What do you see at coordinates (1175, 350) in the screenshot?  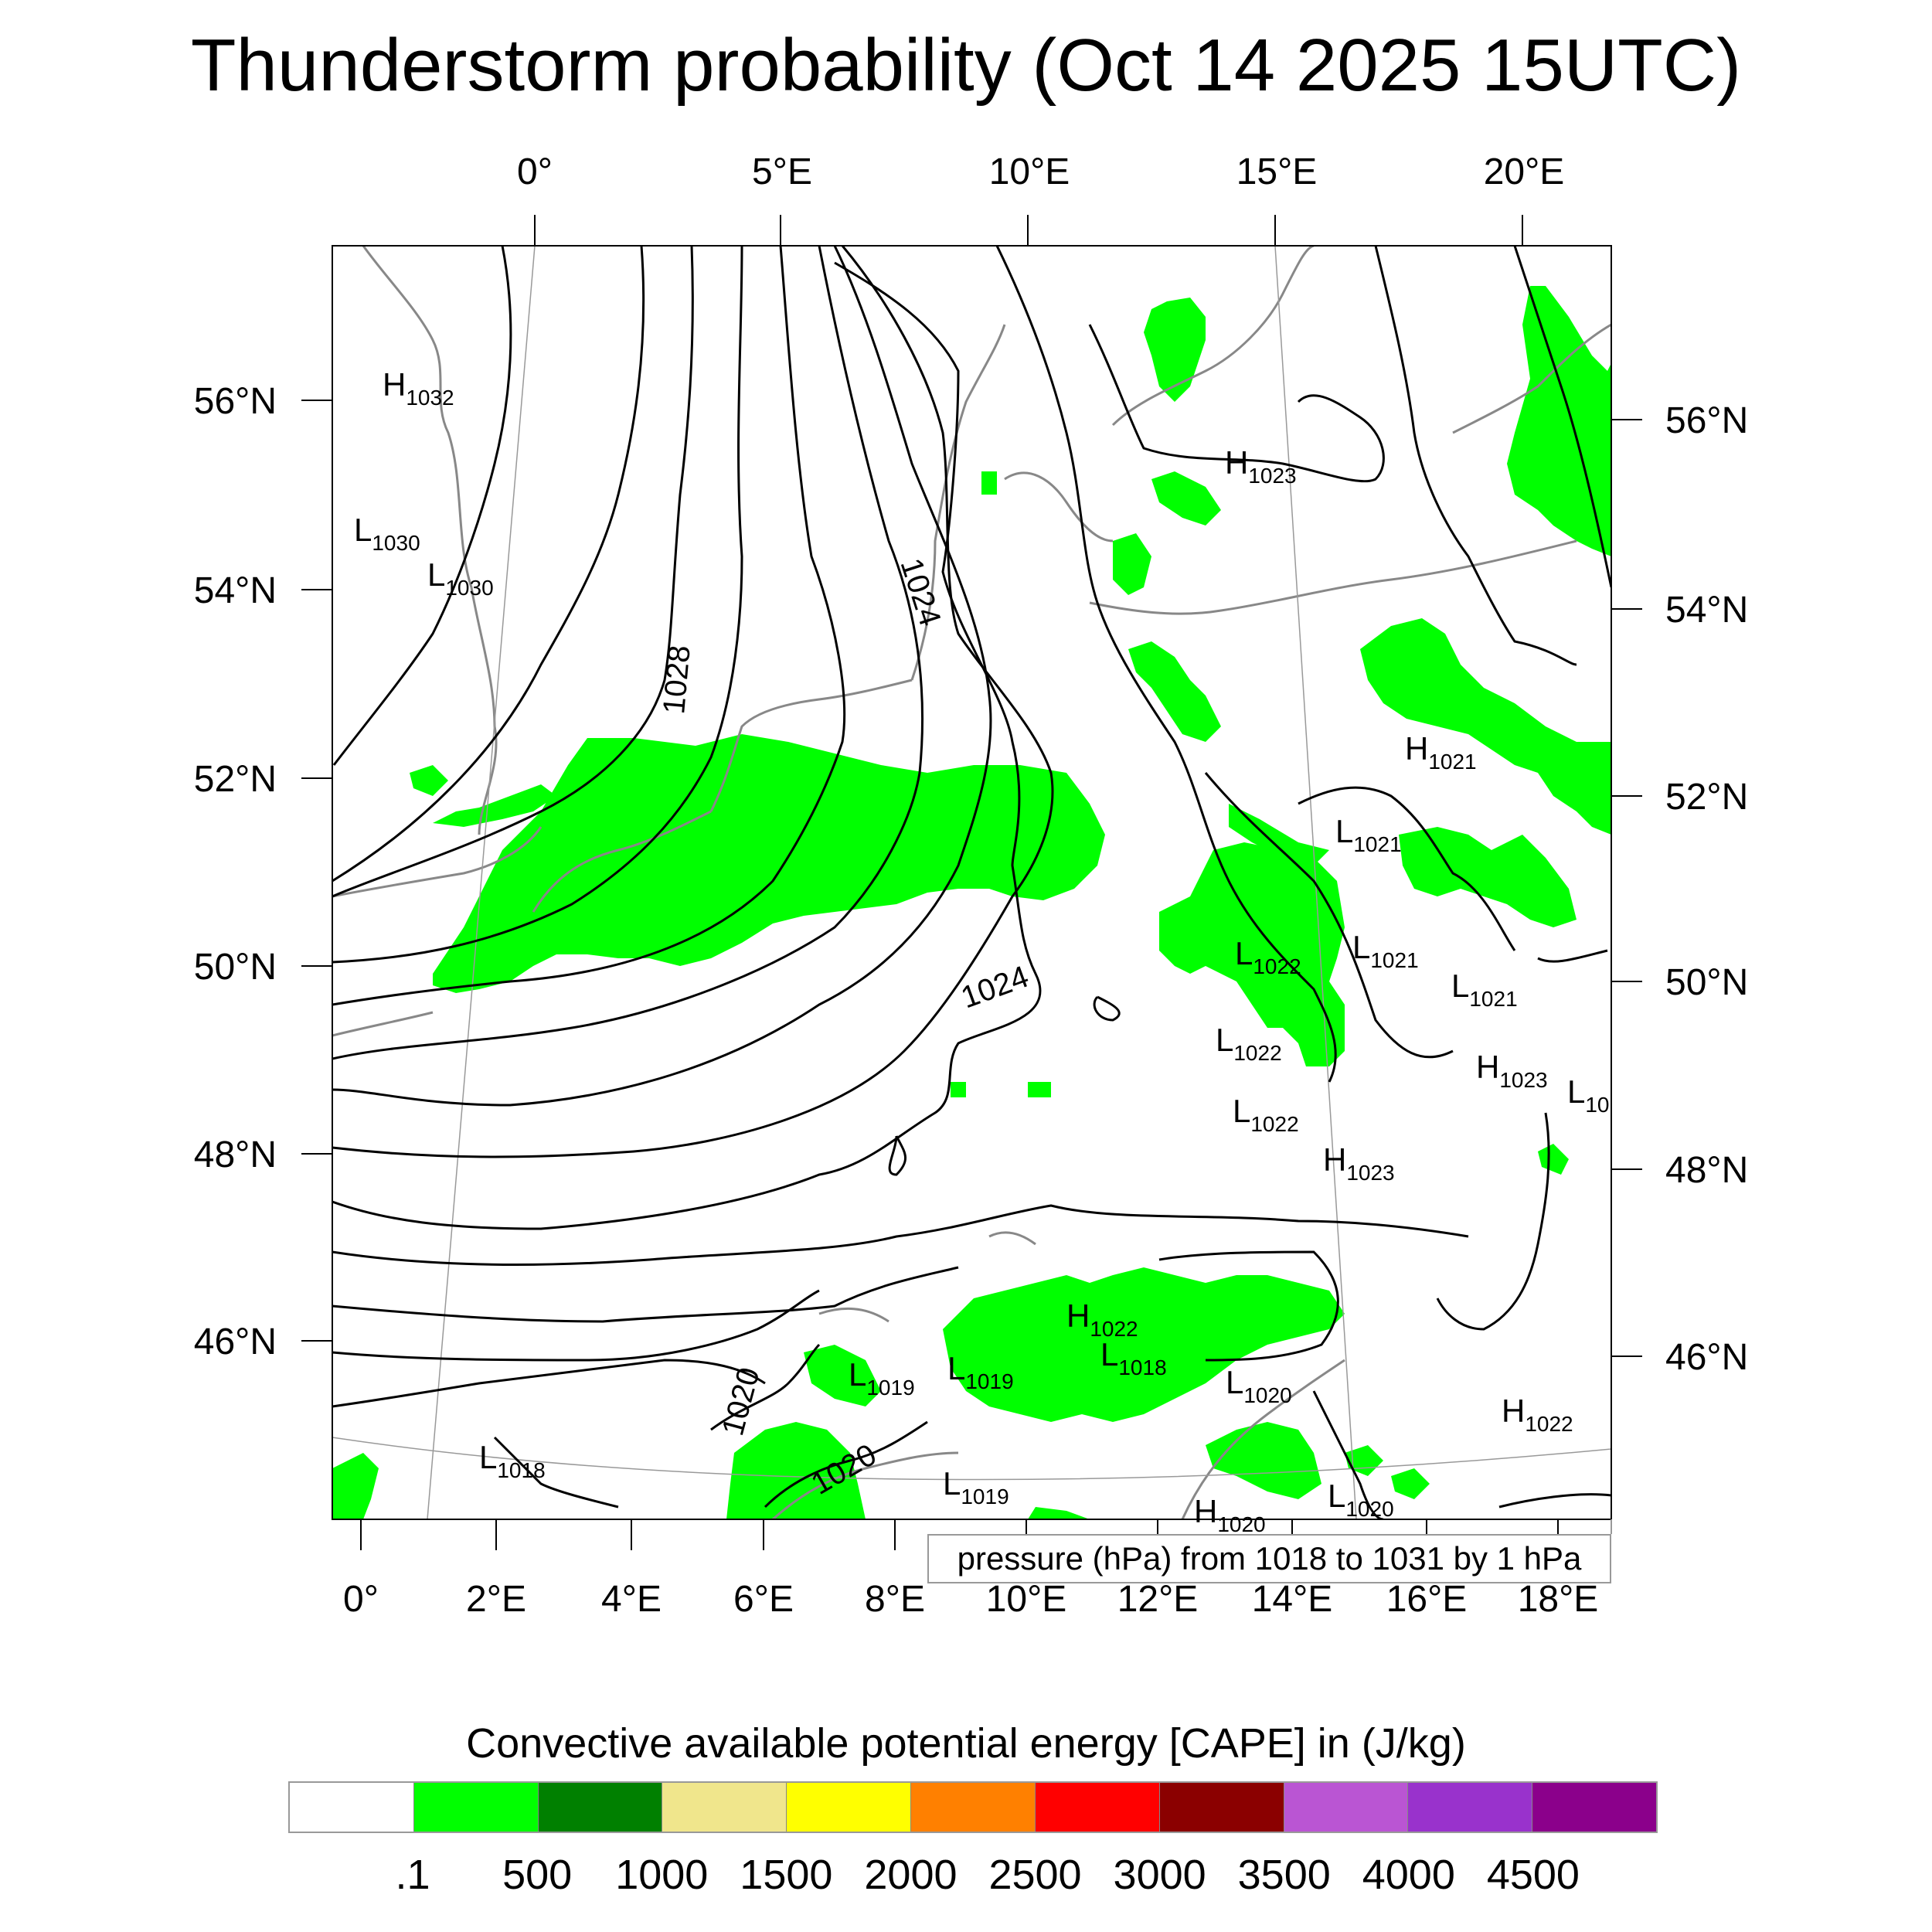 I see `cape-area-sweden` at bounding box center [1175, 350].